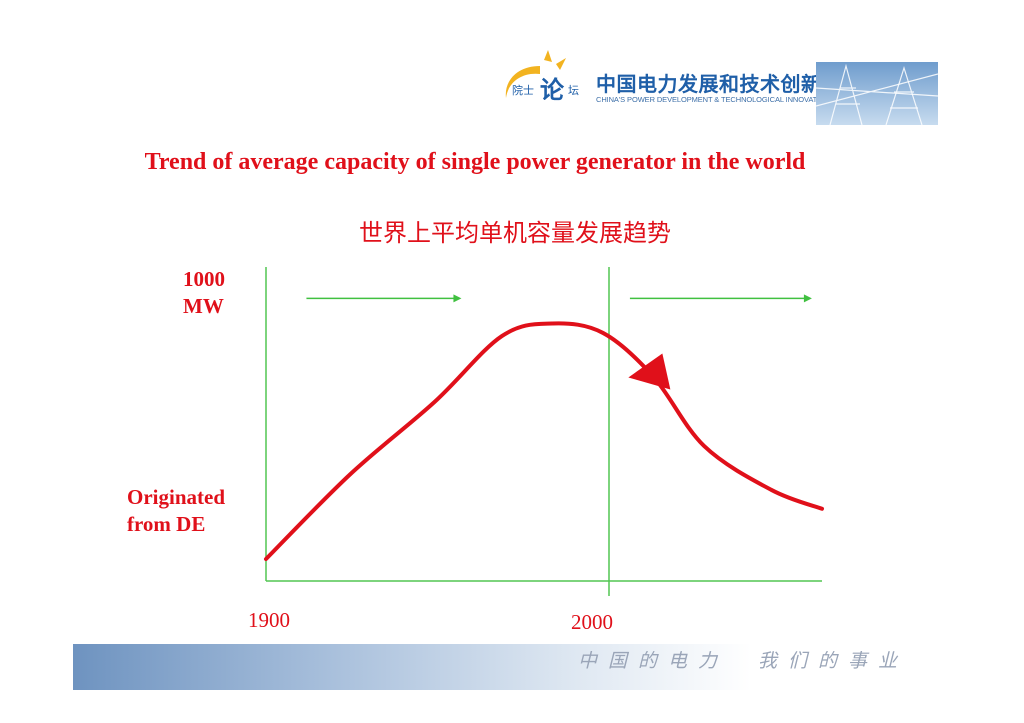  Describe the element at coordinates (523, 90) in the screenshot. I see `logo-mark-left: 院士` at that location.